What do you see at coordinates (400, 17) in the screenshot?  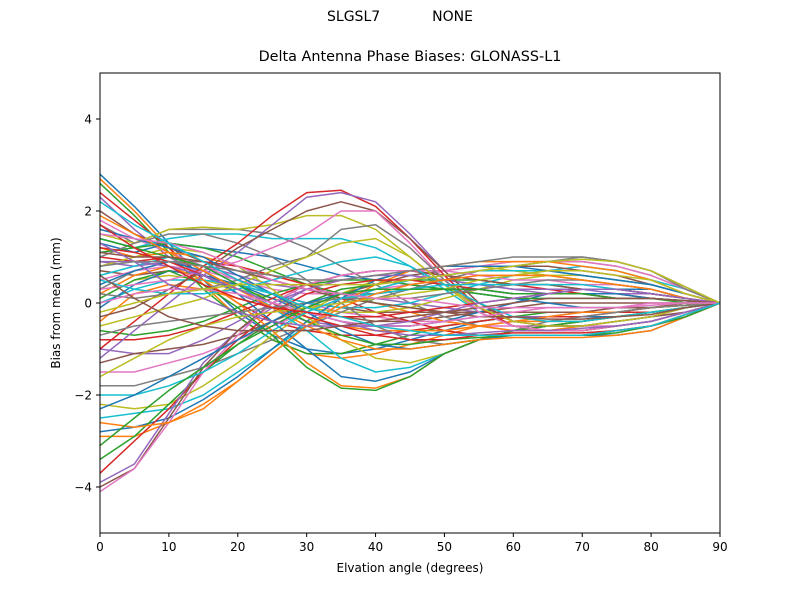 I see `figure-suptitle: SLGSL7 NONE` at bounding box center [400, 17].